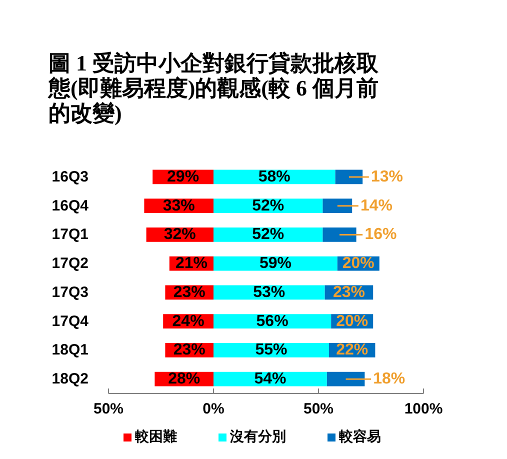 The height and width of the screenshot is (459, 507). I want to click on data-label: 54%, so click(270, 379).